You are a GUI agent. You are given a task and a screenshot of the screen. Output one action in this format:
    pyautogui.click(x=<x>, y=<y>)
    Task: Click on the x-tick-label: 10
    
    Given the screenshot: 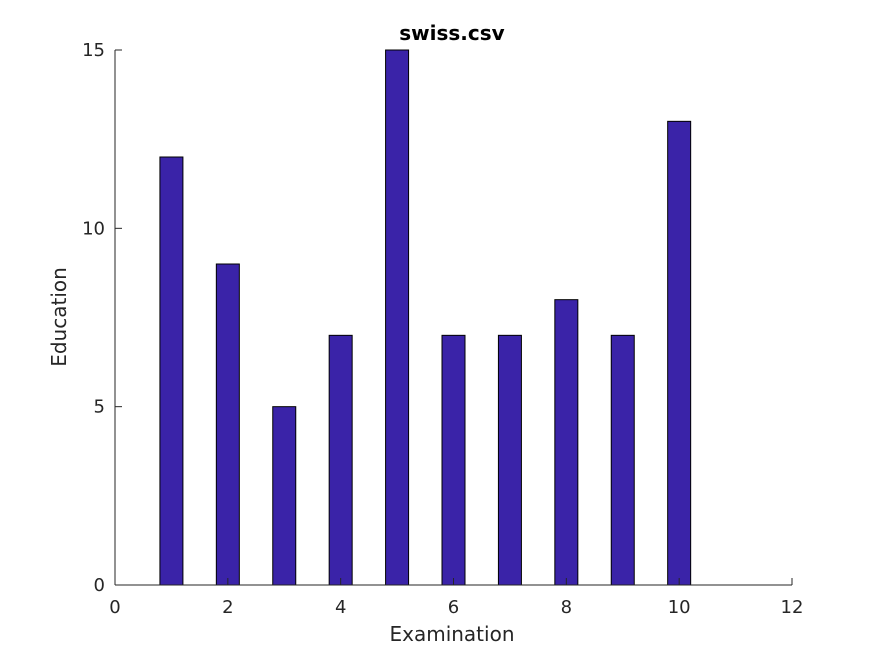 What is the action you would take?
    pyautogui.click(x=679, y=607)
    